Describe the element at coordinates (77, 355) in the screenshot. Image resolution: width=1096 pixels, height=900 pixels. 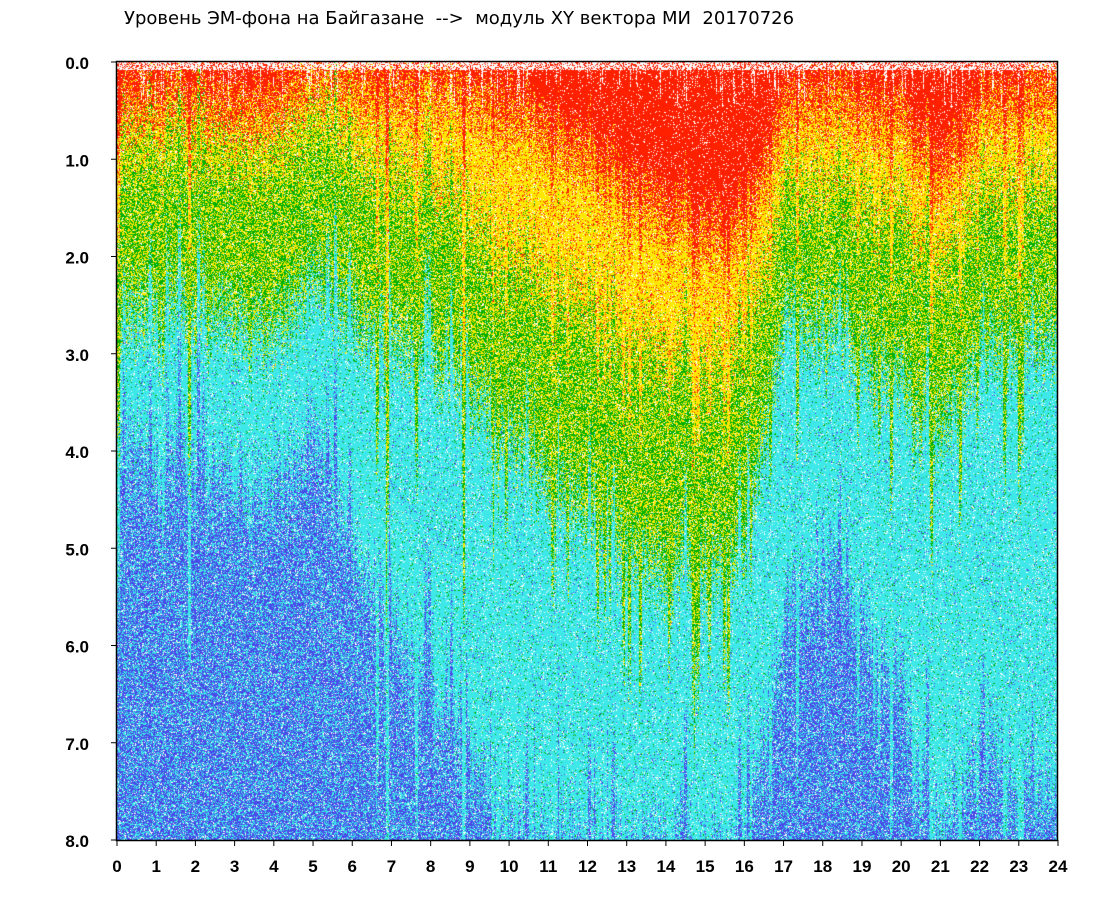
I see `y-tick-label: 3.0` at that location.